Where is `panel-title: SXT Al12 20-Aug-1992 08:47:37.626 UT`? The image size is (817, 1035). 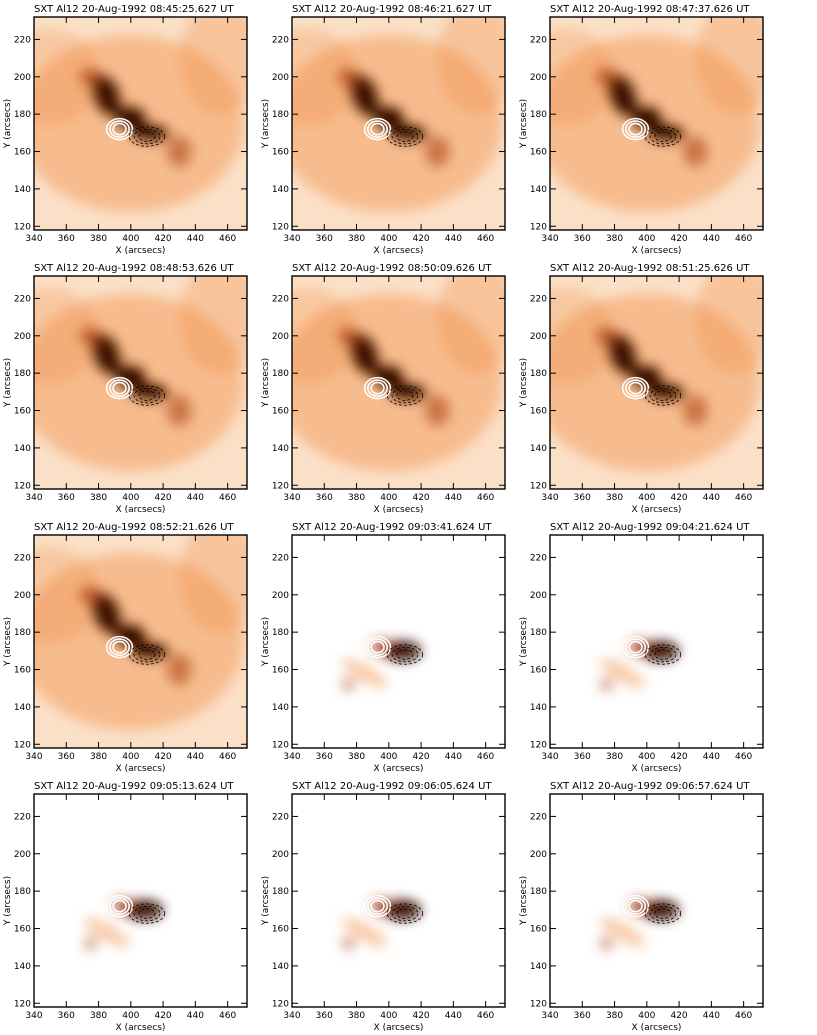 panel-title: SXT Al12 20-Aug-1992 08:47:37.626 UT is located at coordinates (650, 9).